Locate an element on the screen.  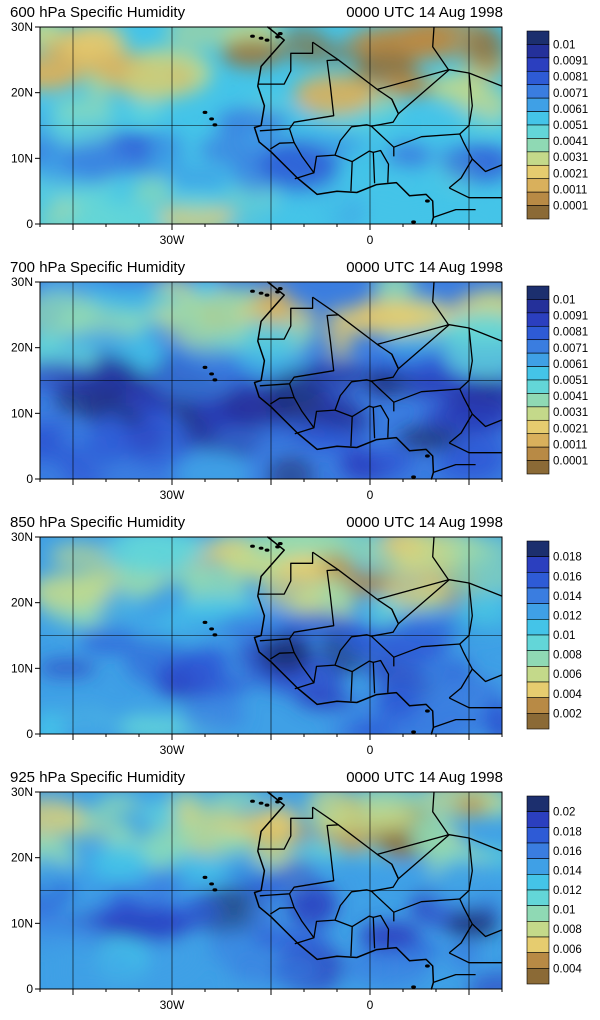
colorbar-label: 0.018 is located at coordinates (567, 558).